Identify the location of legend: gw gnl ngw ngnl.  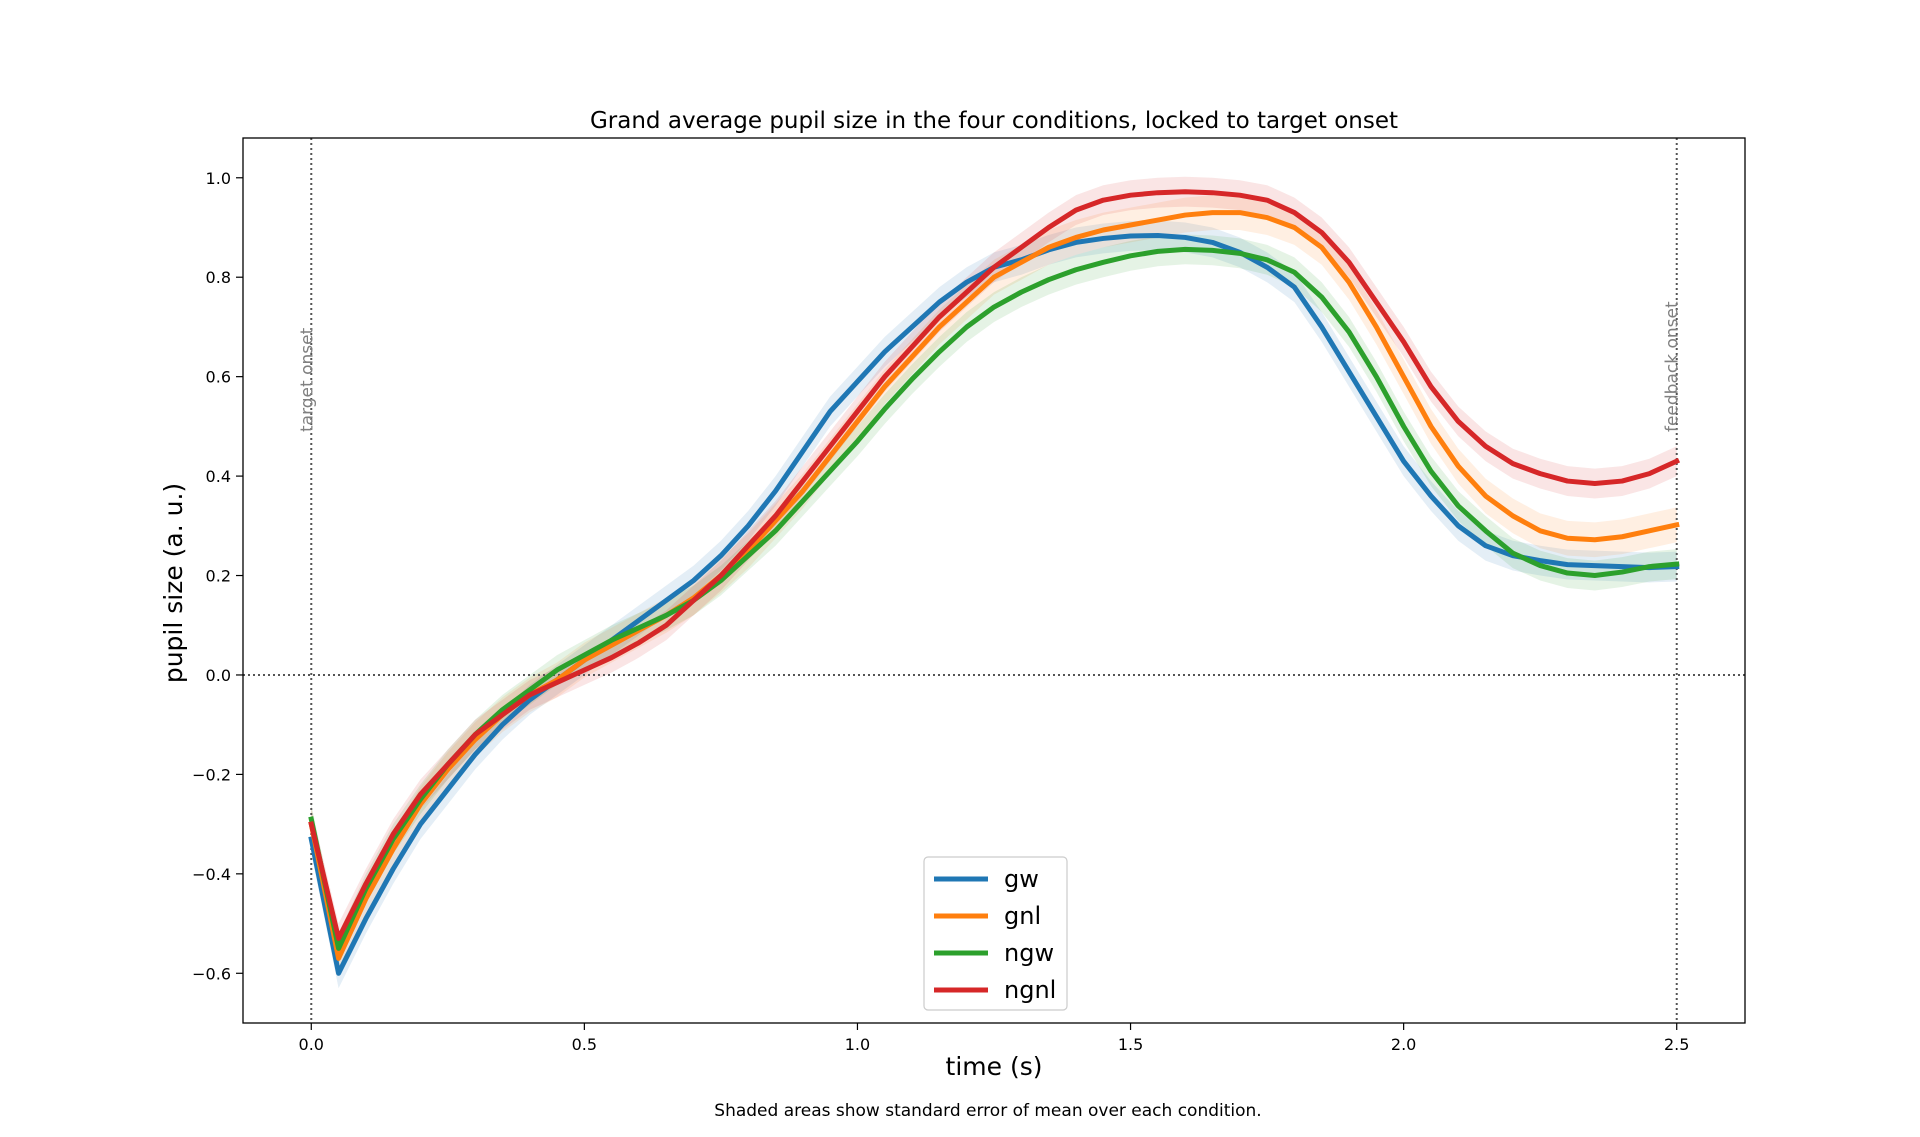
(995, 933).